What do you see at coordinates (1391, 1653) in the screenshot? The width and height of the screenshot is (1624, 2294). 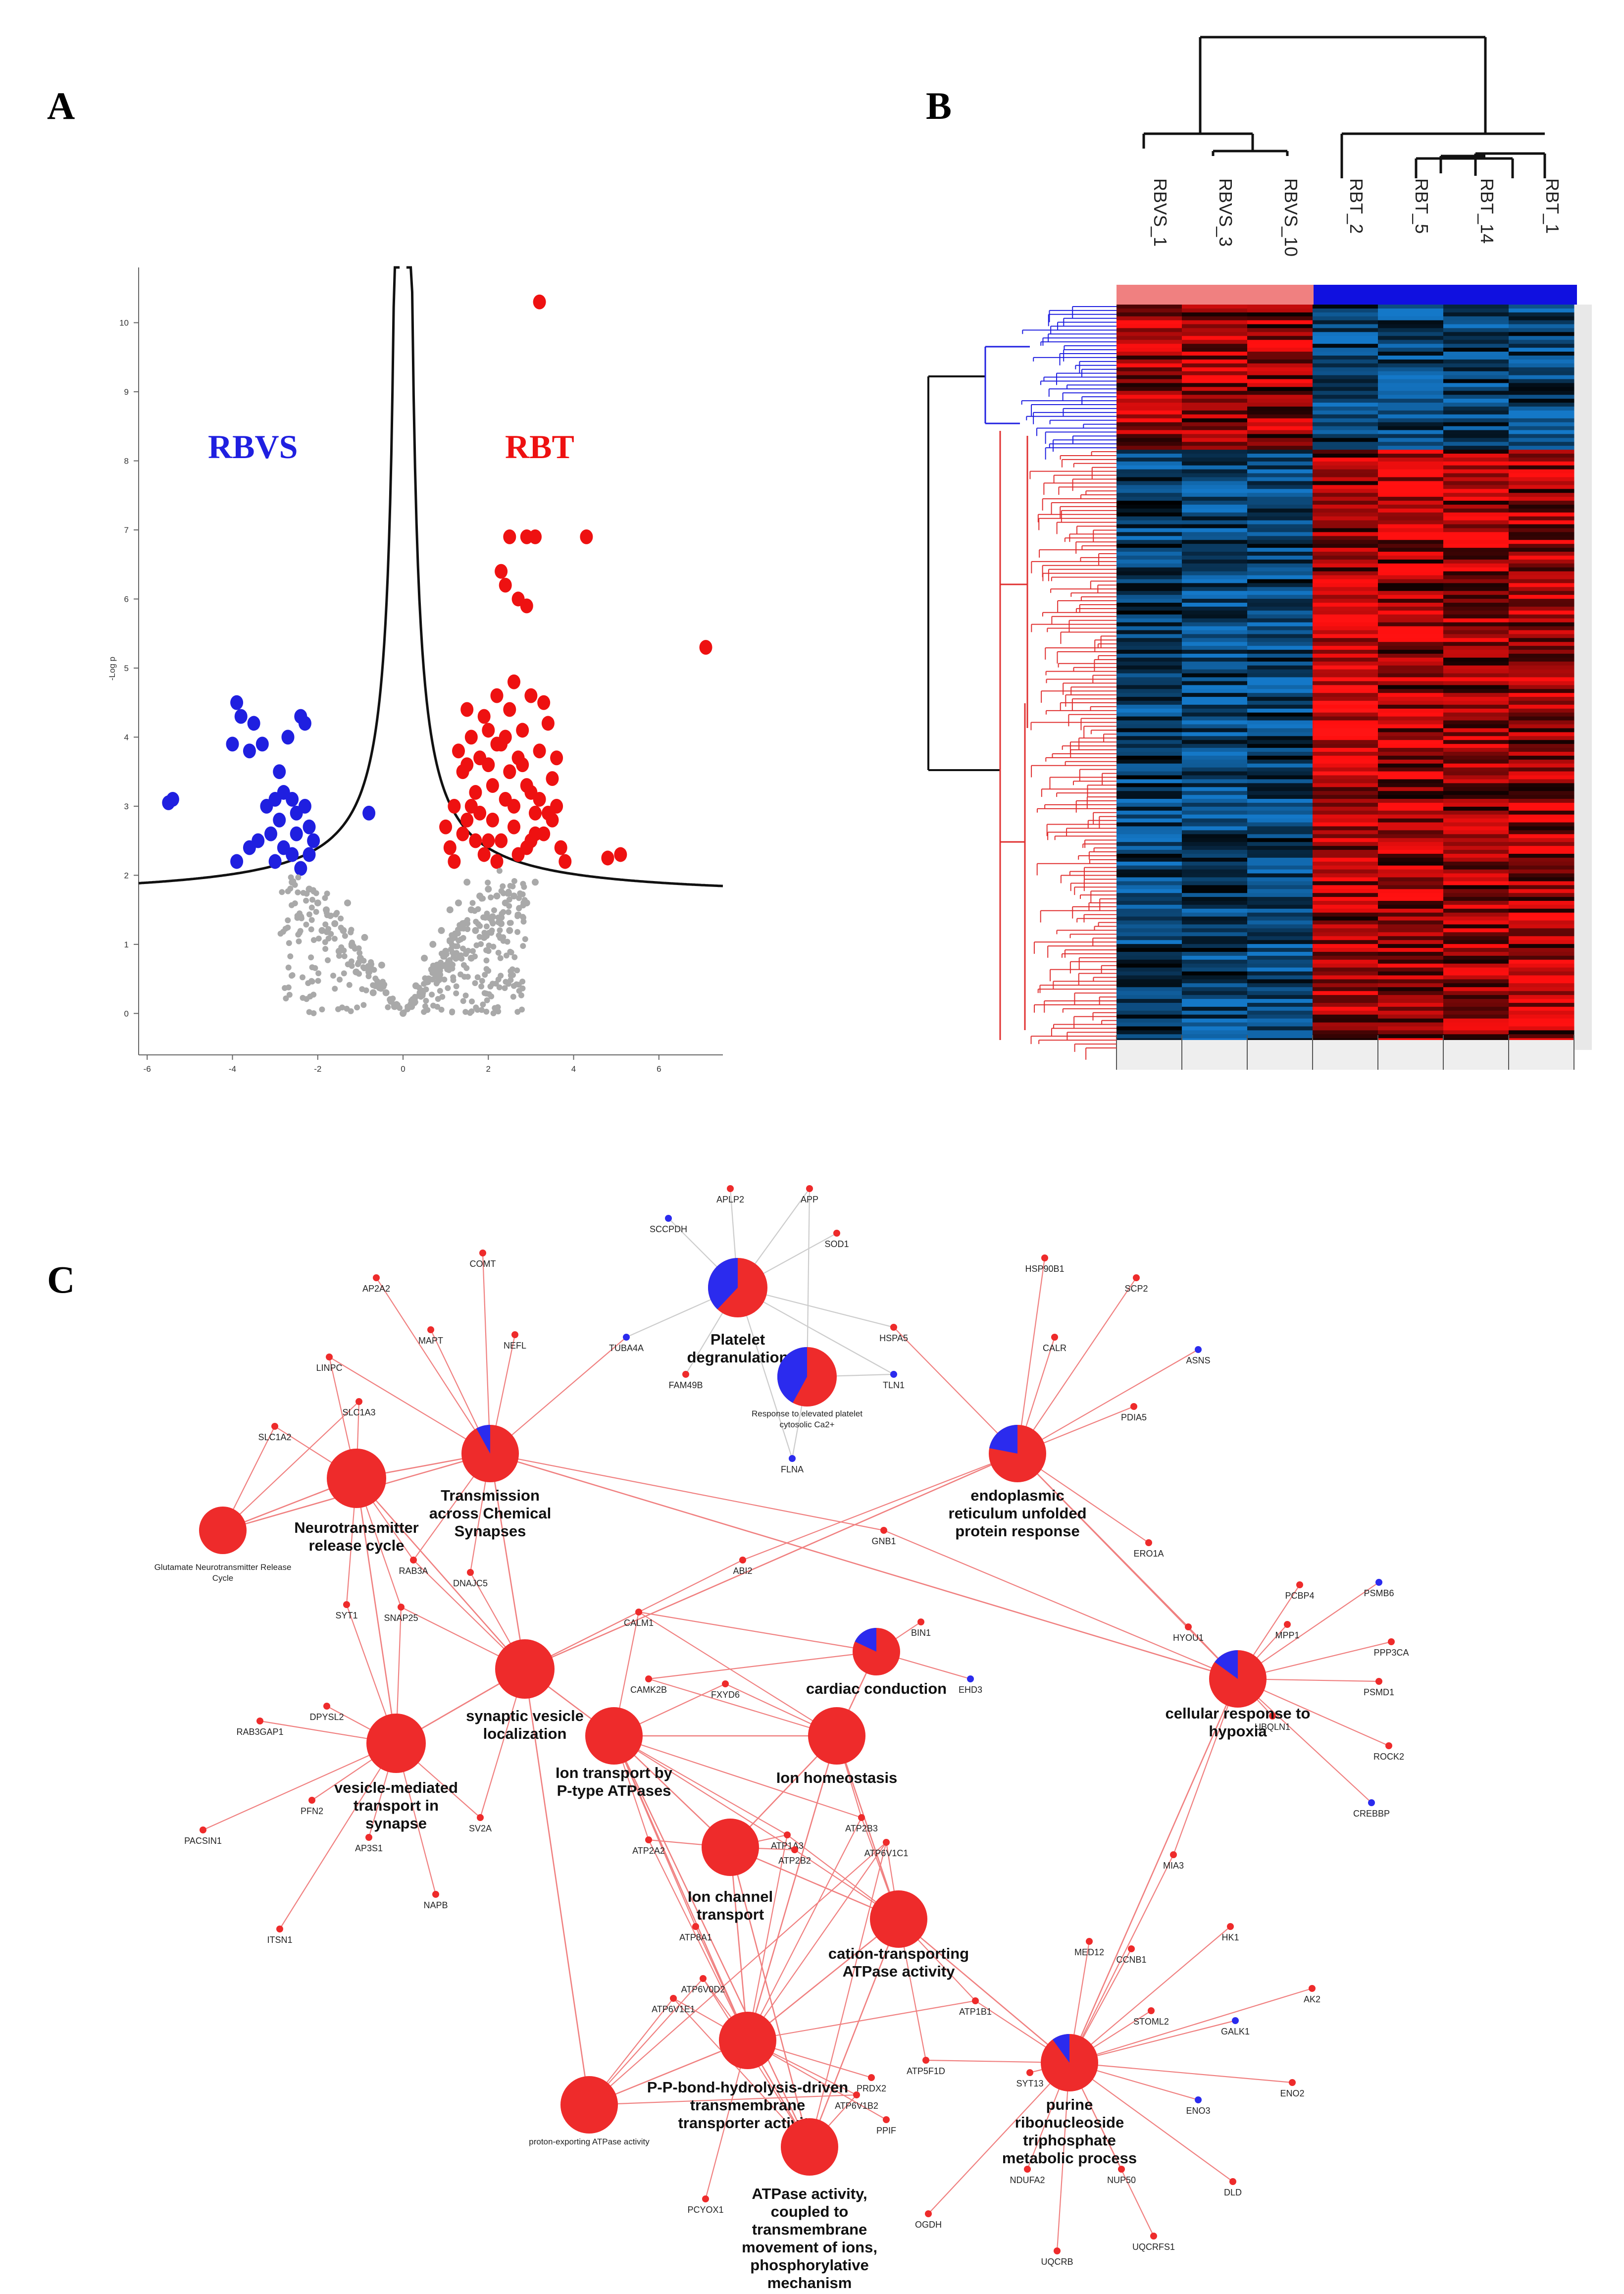 I see `gene-label: PPP3CA` at bounding box center [1391, 1653].